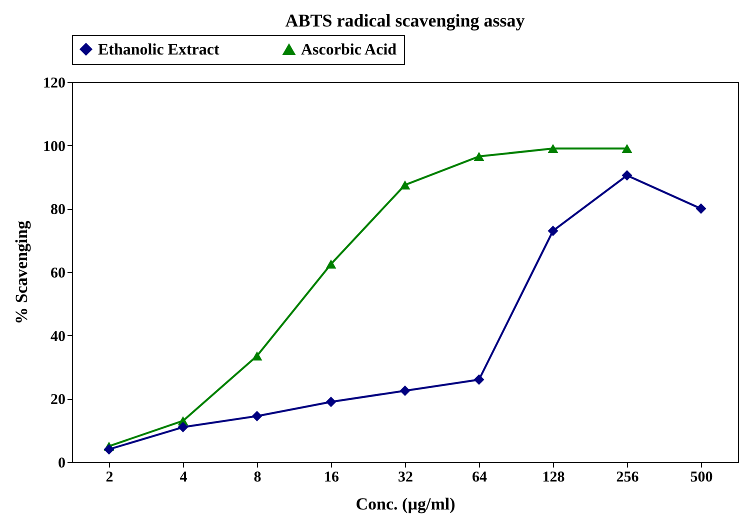 Image resolution: width=750 pixels, height=524 pixels. Describe the element at coordinates (628, 478) in the screenshot. I see `x-tick-label: 256` at that location.